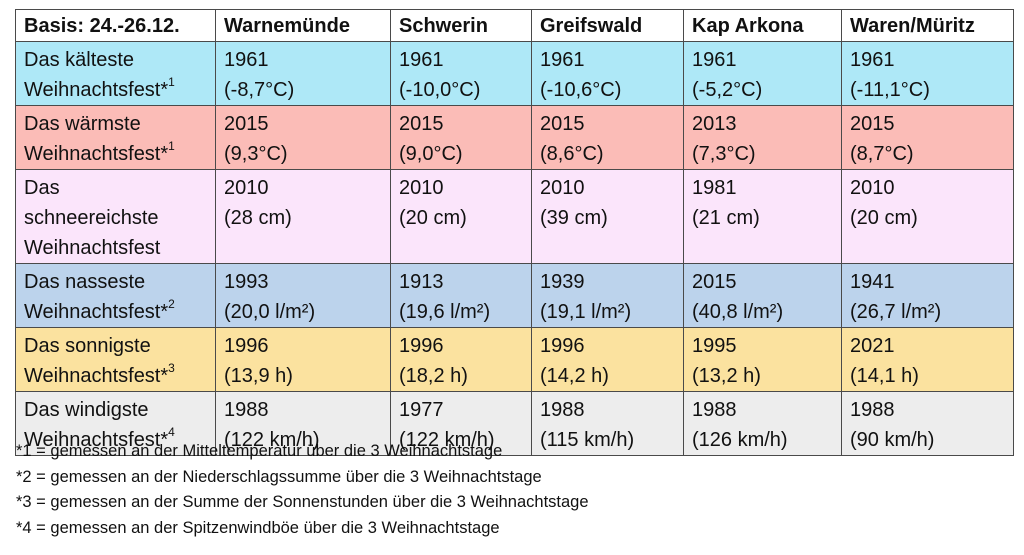 Image resolution: width=1024 pixels, height=555 pixels. I want to click on record-cell: 2013 (7,3°C), so click(762, 137).